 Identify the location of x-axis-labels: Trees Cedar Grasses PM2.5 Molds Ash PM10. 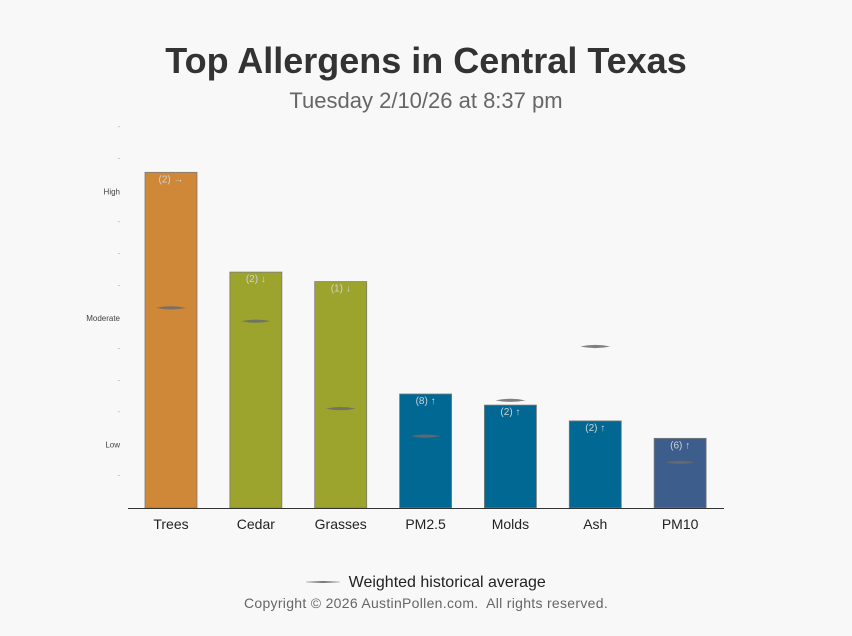
(425, 524).